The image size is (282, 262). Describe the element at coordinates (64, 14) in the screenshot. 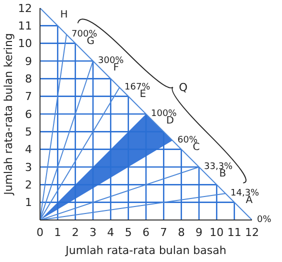

I see `annotation: H` at that location.